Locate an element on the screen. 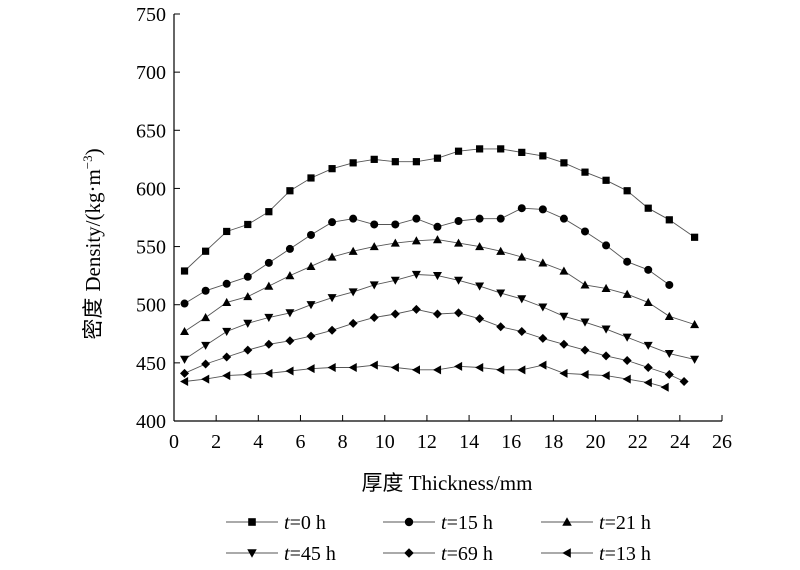 The width and height of the screenshot is (800, 570). x-tick-label: 24 is located at coordinates (680, 442).